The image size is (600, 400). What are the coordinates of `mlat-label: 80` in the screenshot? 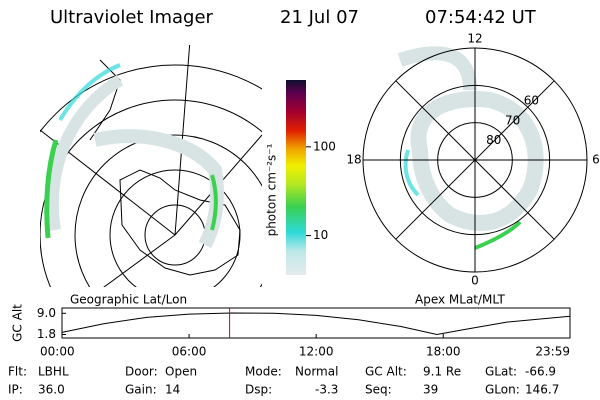 It's located at (493, 140).